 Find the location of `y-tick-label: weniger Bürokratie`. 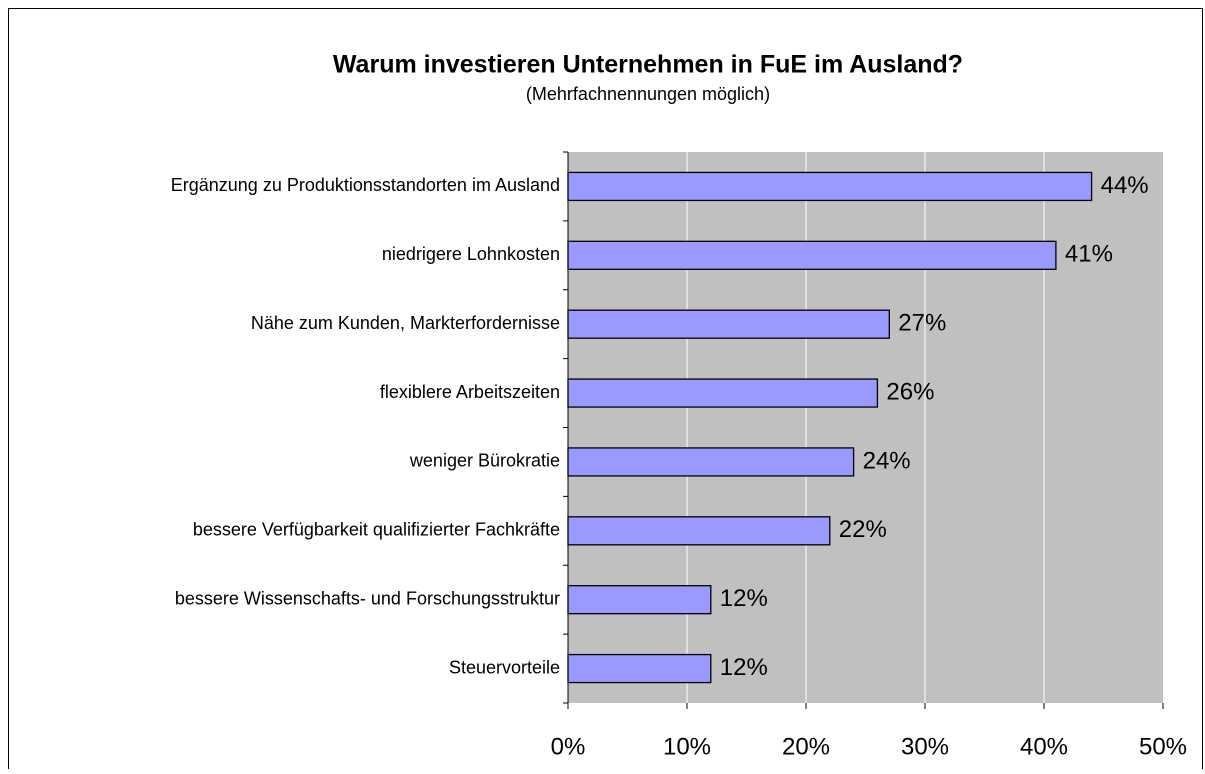

y-tick-label: weniger Bürokratie is located at coordinates (484, 461).